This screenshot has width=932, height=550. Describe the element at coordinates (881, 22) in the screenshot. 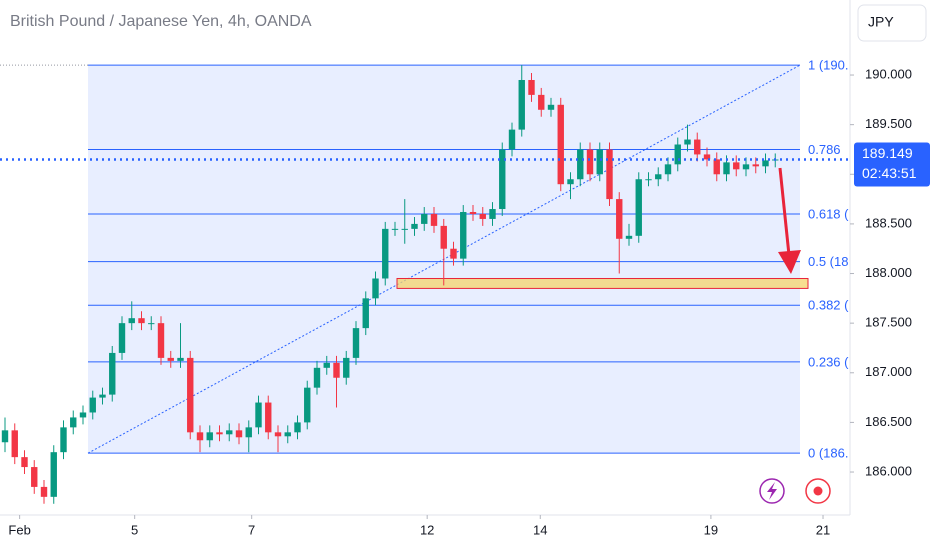

I see `currency-label: JPY` at that location.